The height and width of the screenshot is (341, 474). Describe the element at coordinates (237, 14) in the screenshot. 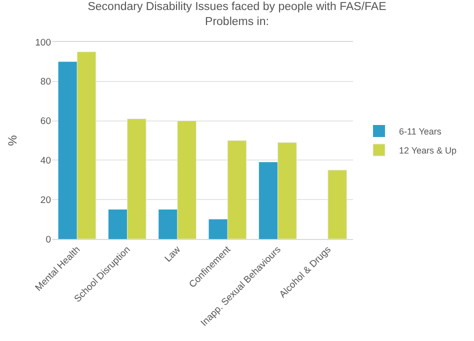

I see `chart-title: Secondary Disability Issues faced by people with FAS/FAE Problems in:` at that location.